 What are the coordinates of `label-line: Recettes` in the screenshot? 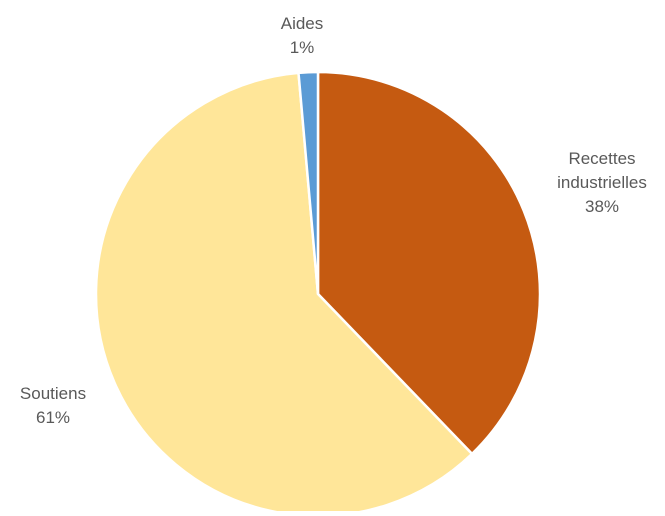 It's located at (602, 158).